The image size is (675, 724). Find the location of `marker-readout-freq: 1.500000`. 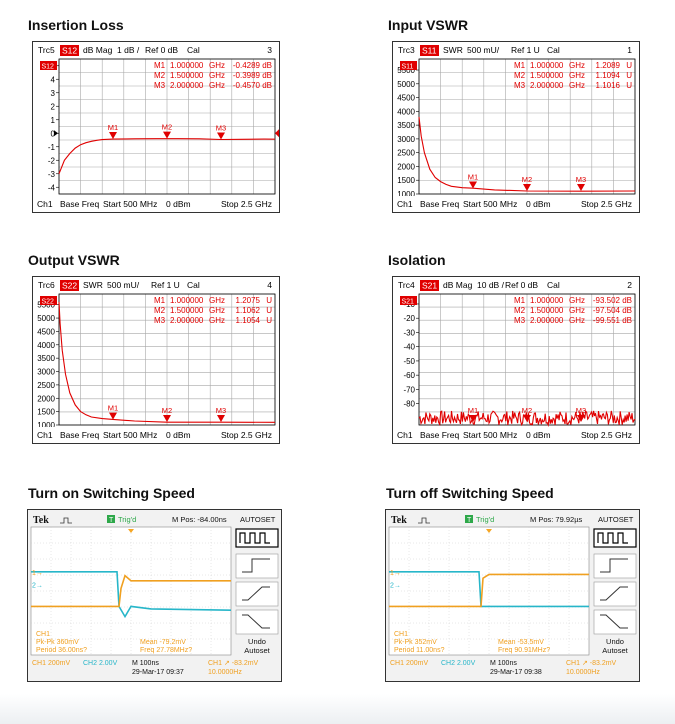

marker-readout-freq: 1.500000 is located at coordinates (547, 75).